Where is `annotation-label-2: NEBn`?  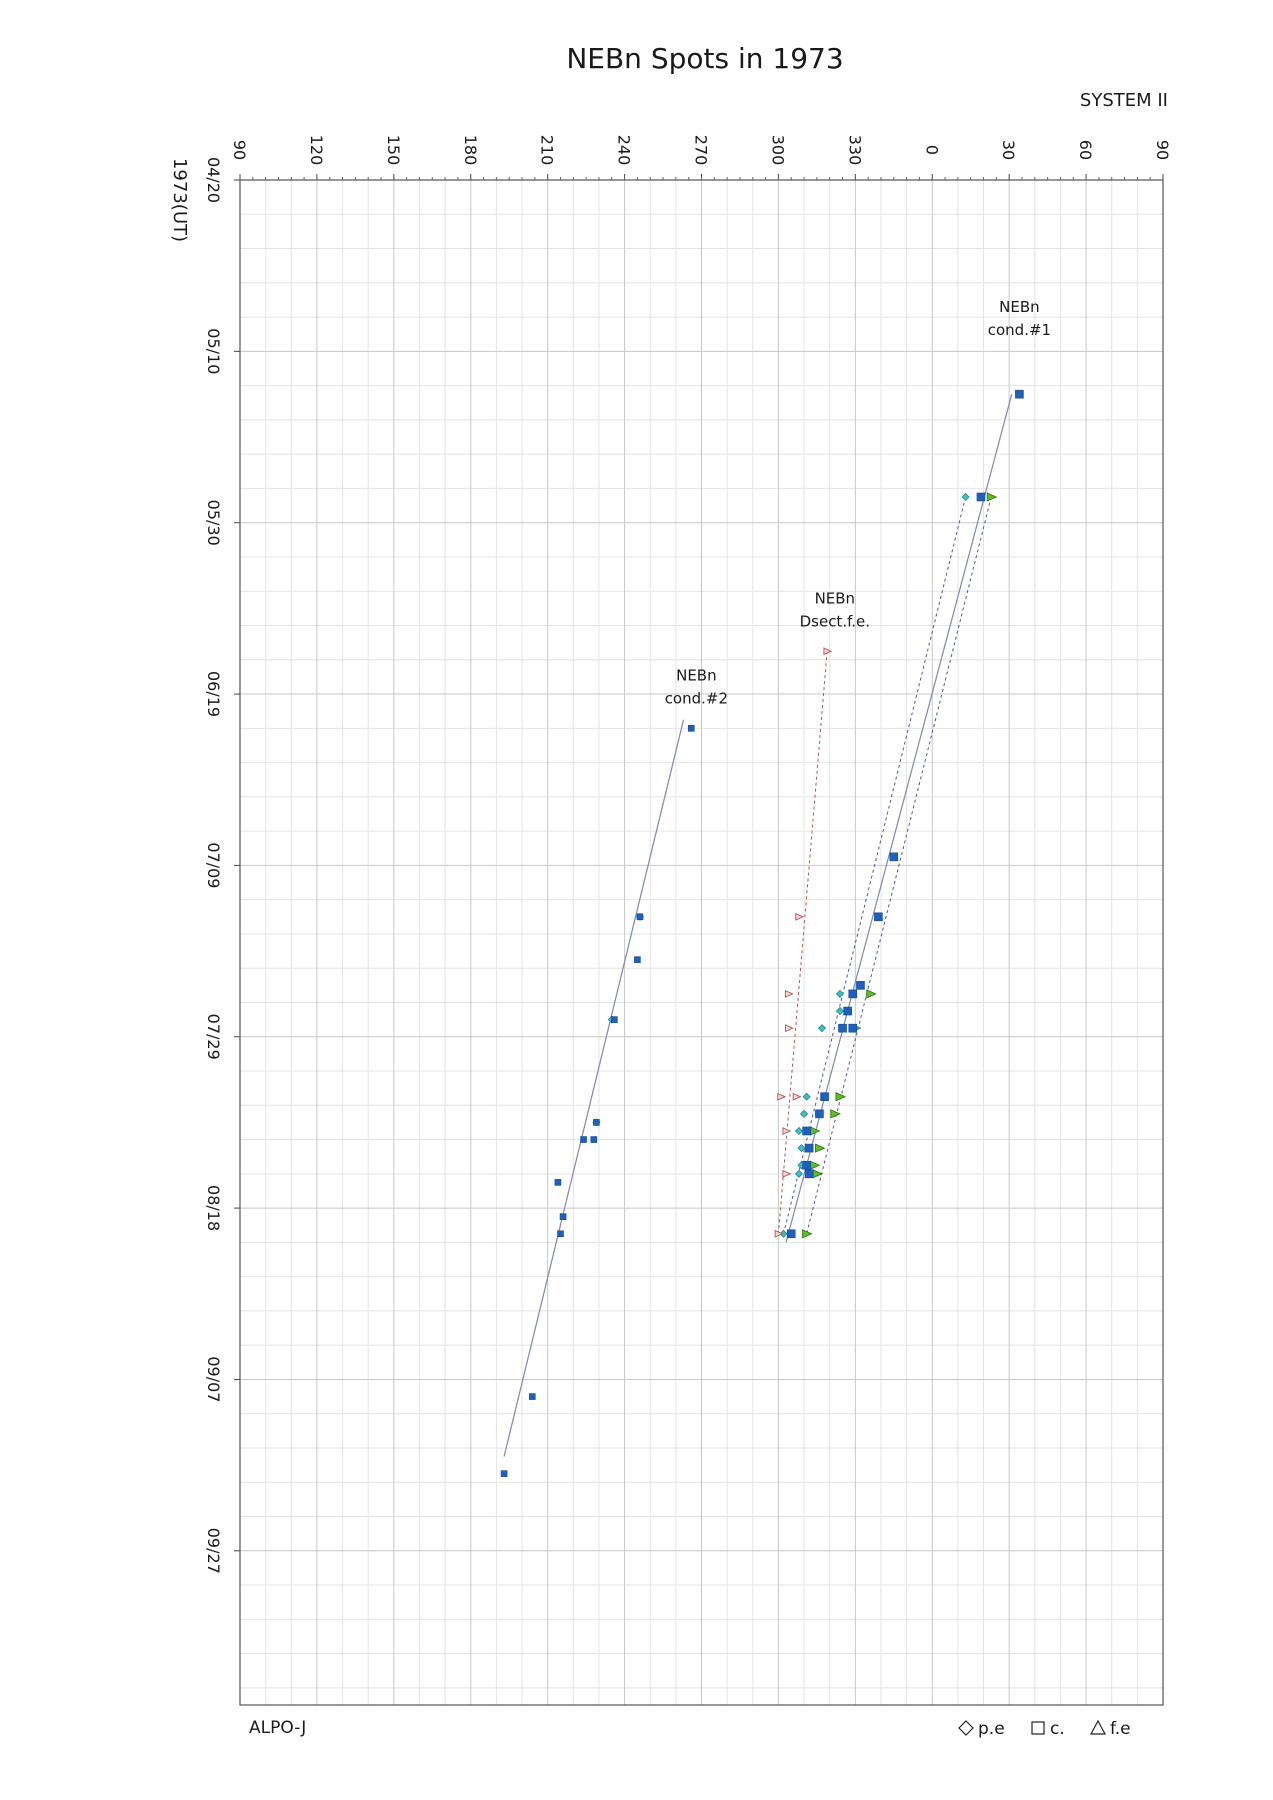 annotation-label-2: NEBn is located at coordinates (696, 676).